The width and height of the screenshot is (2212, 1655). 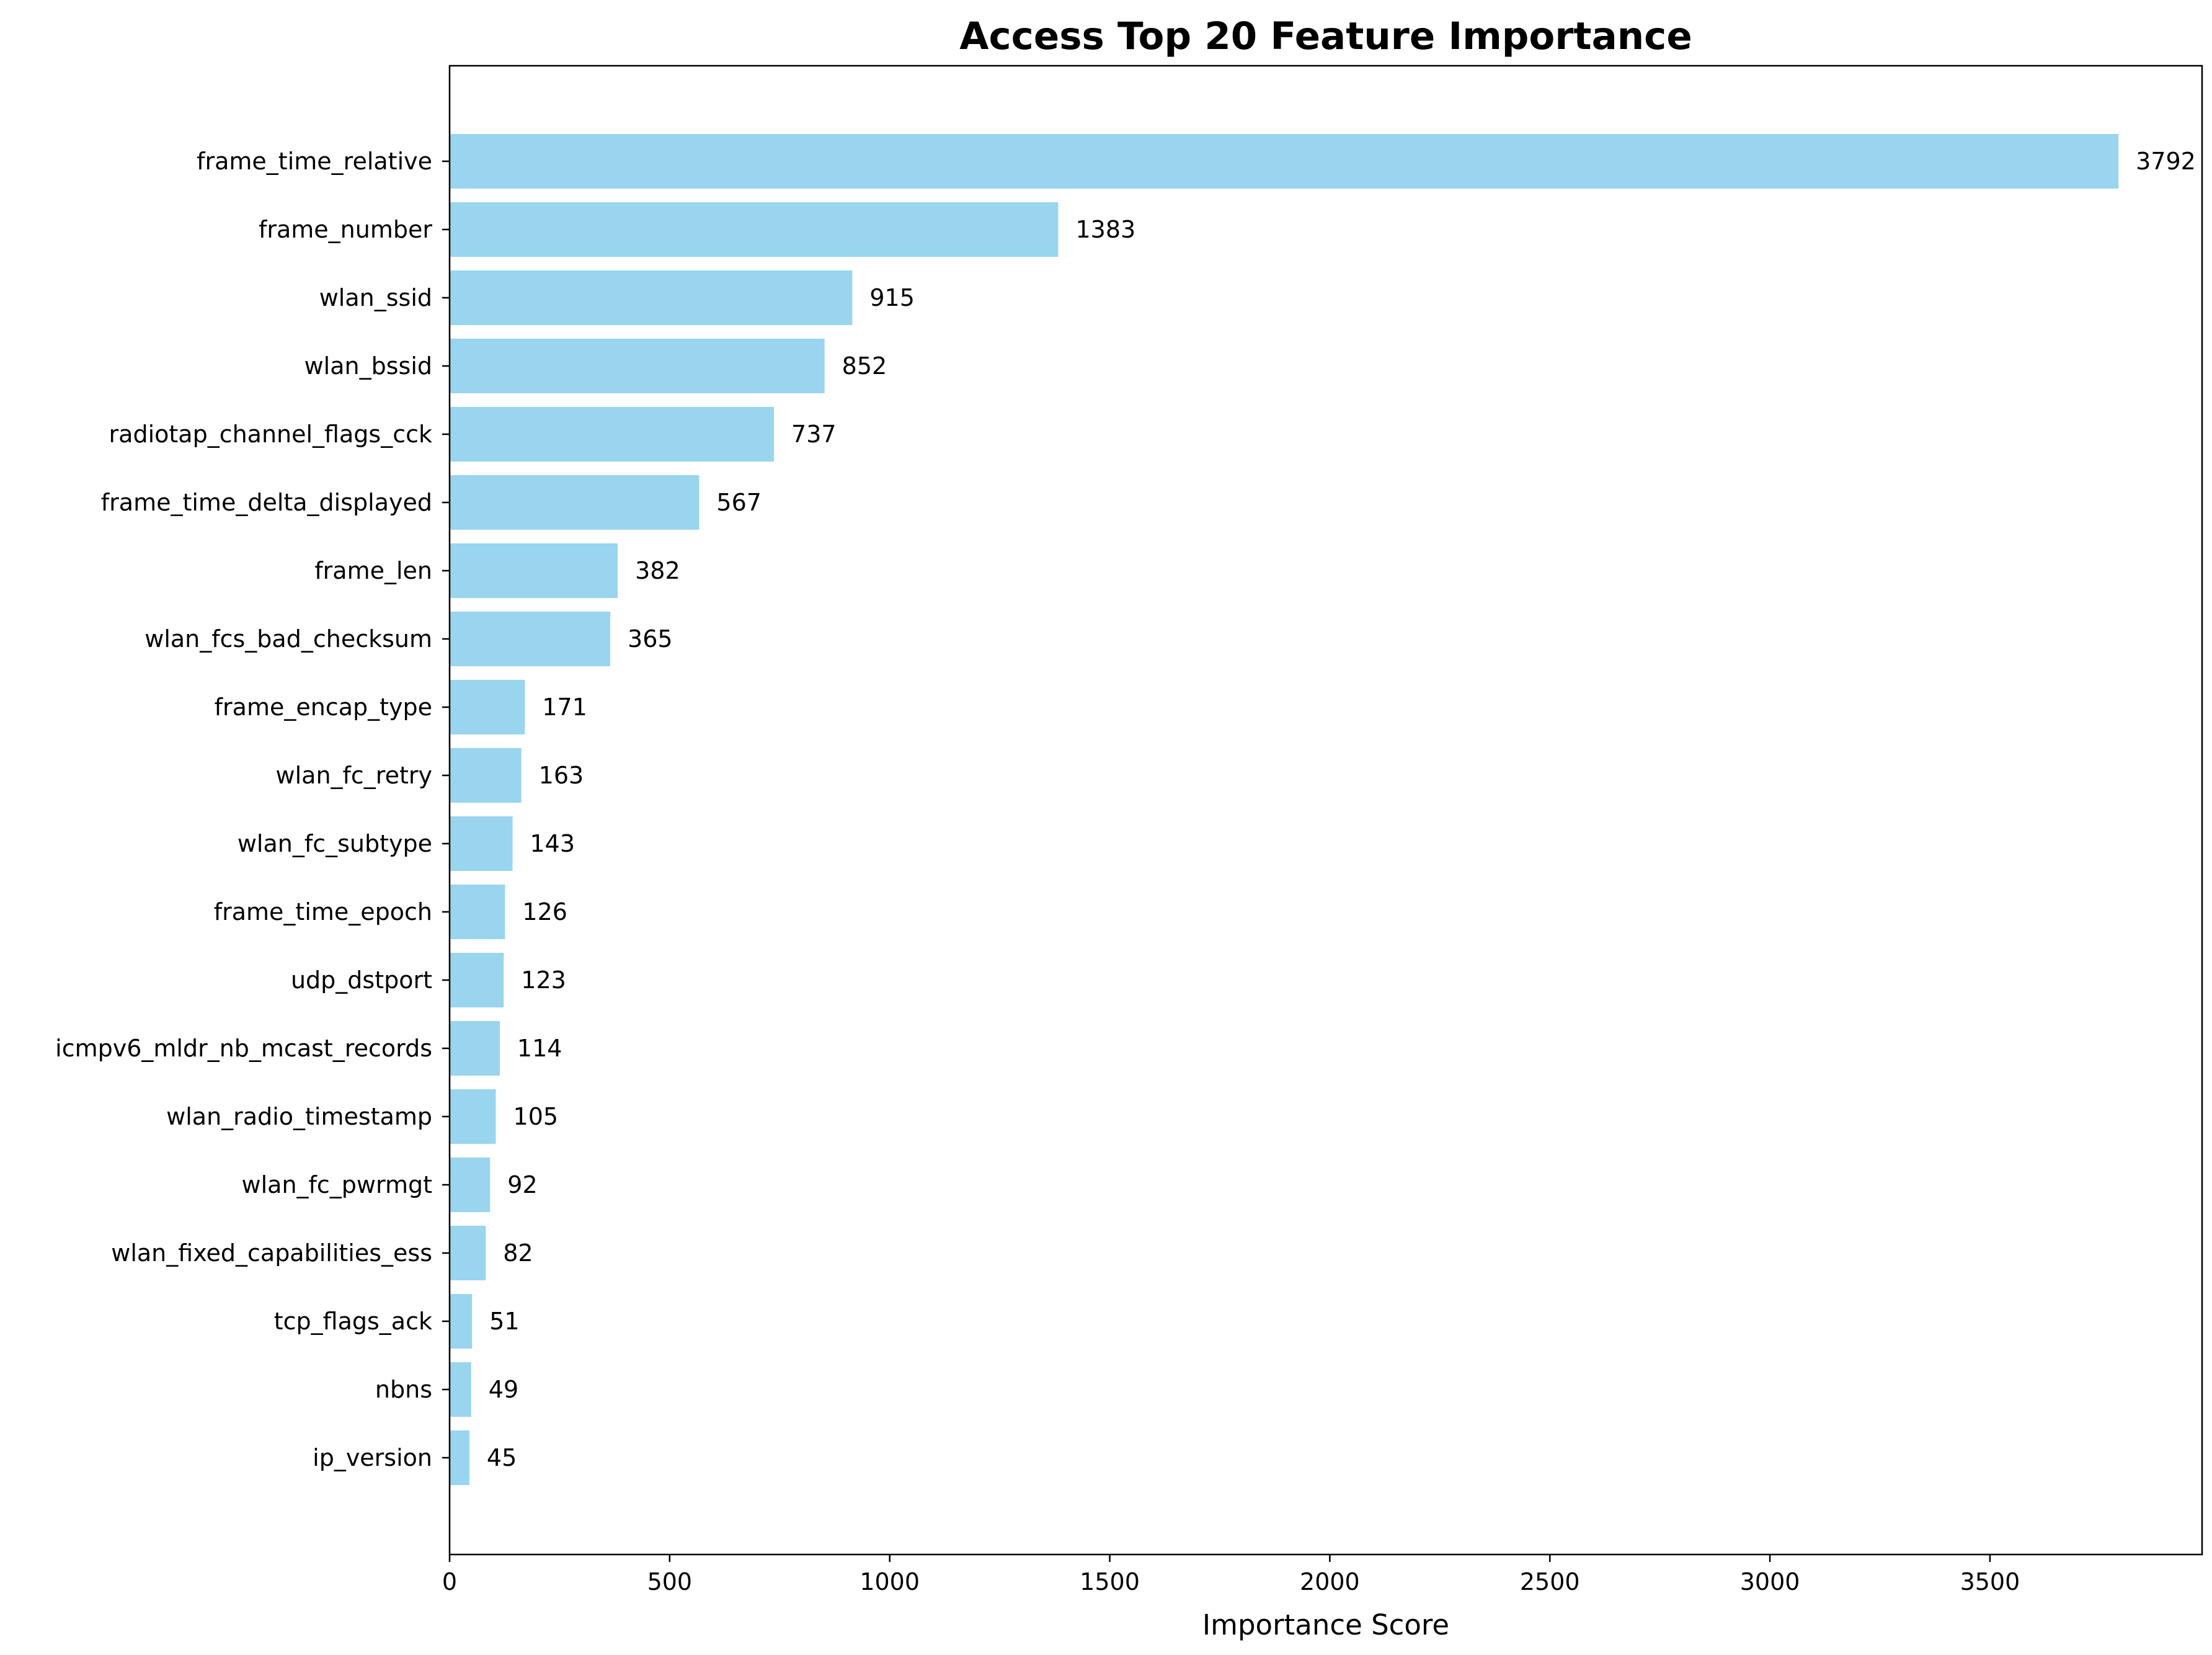 I want to click on bar-value-label: 114, so click(x=539, y=1048).